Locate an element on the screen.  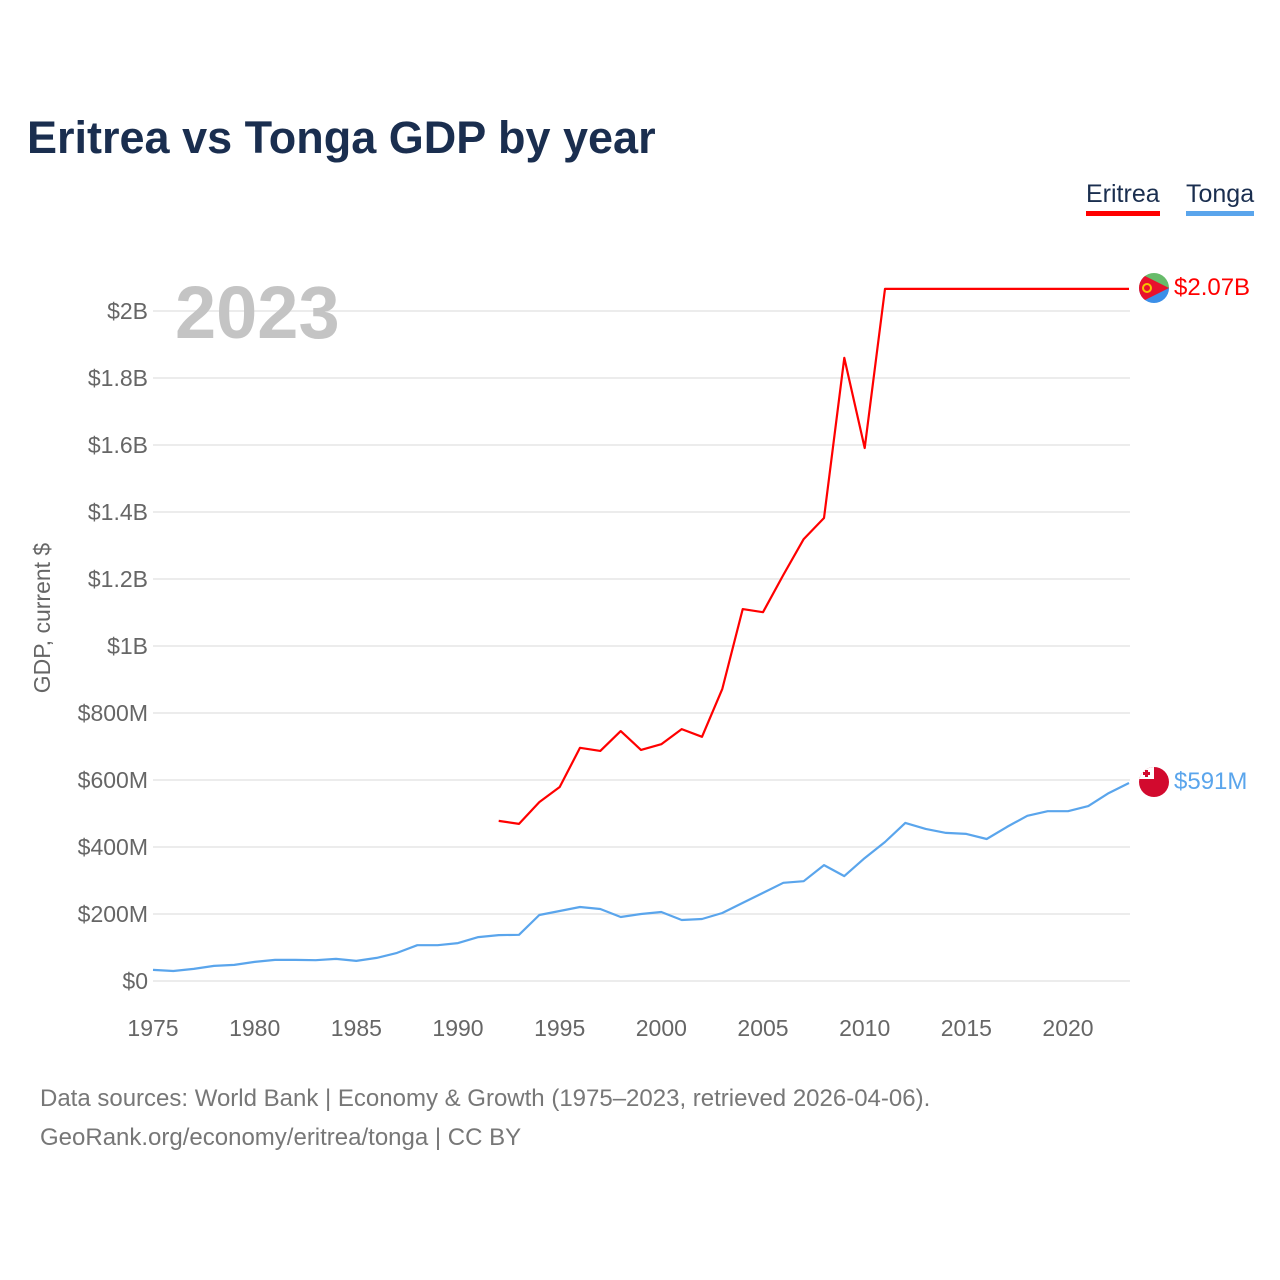
x-tick-label: 2010 is located at coordinates (864, 1028).